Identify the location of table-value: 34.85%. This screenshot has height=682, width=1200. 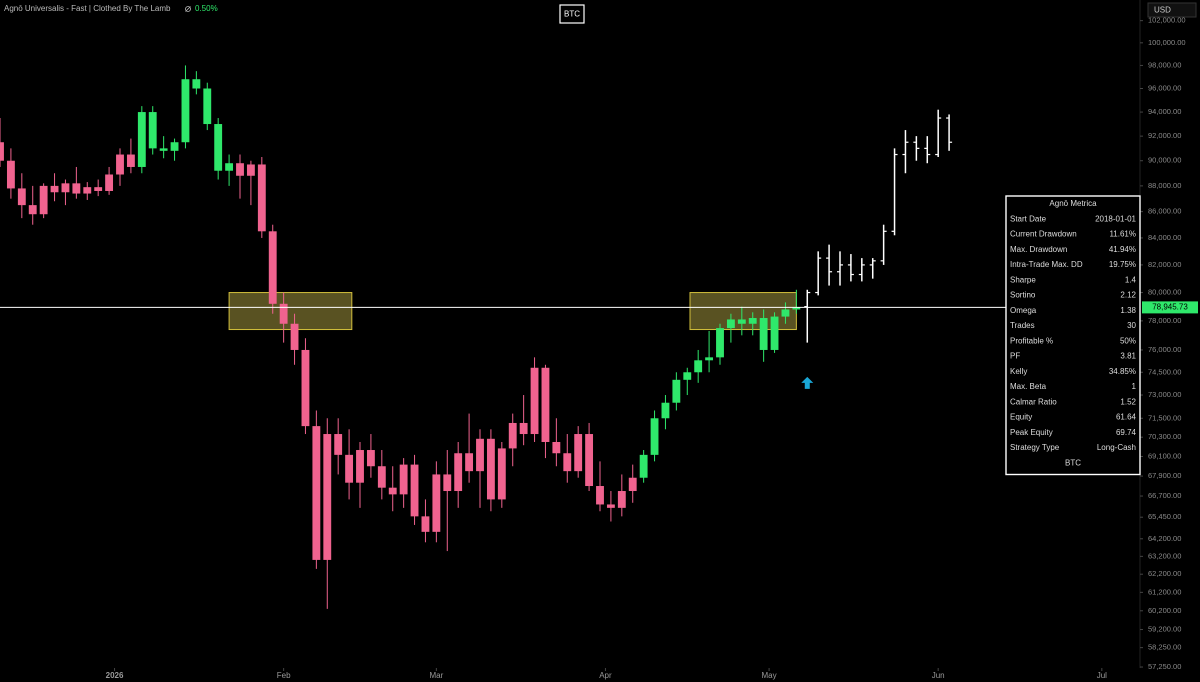
(1122, 371).